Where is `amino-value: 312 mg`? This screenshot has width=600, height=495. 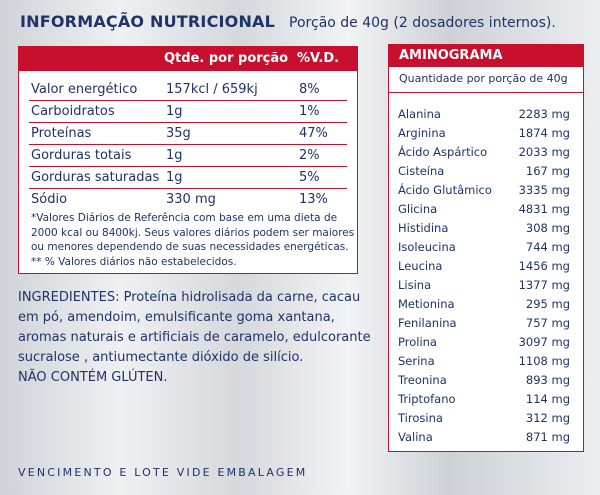
amino-value: 312 mg is located at coordinates (547, 418).